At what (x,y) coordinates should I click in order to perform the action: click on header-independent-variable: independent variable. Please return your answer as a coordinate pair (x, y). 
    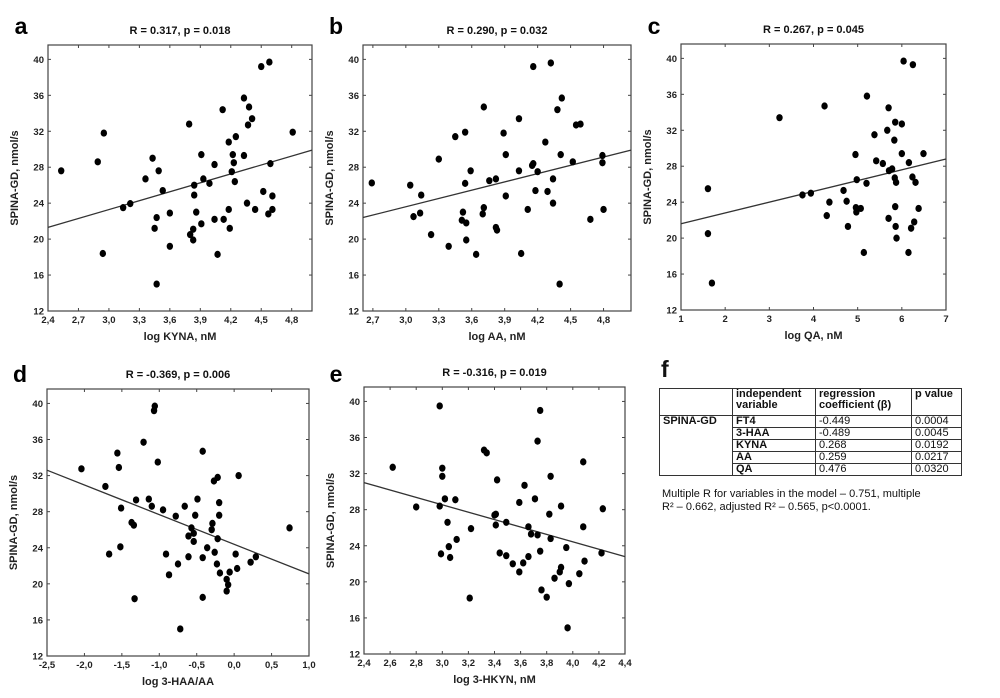
    Looking at the image, I should click on (774, 402).